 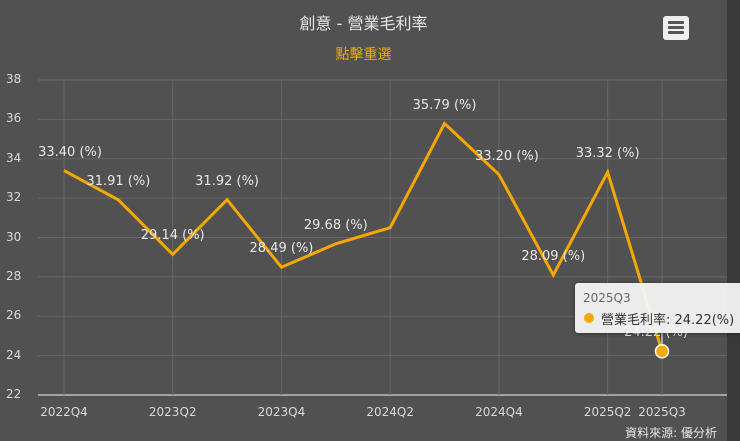 I want to click on hamburger-menu-icon, so click(x=676, y=28).